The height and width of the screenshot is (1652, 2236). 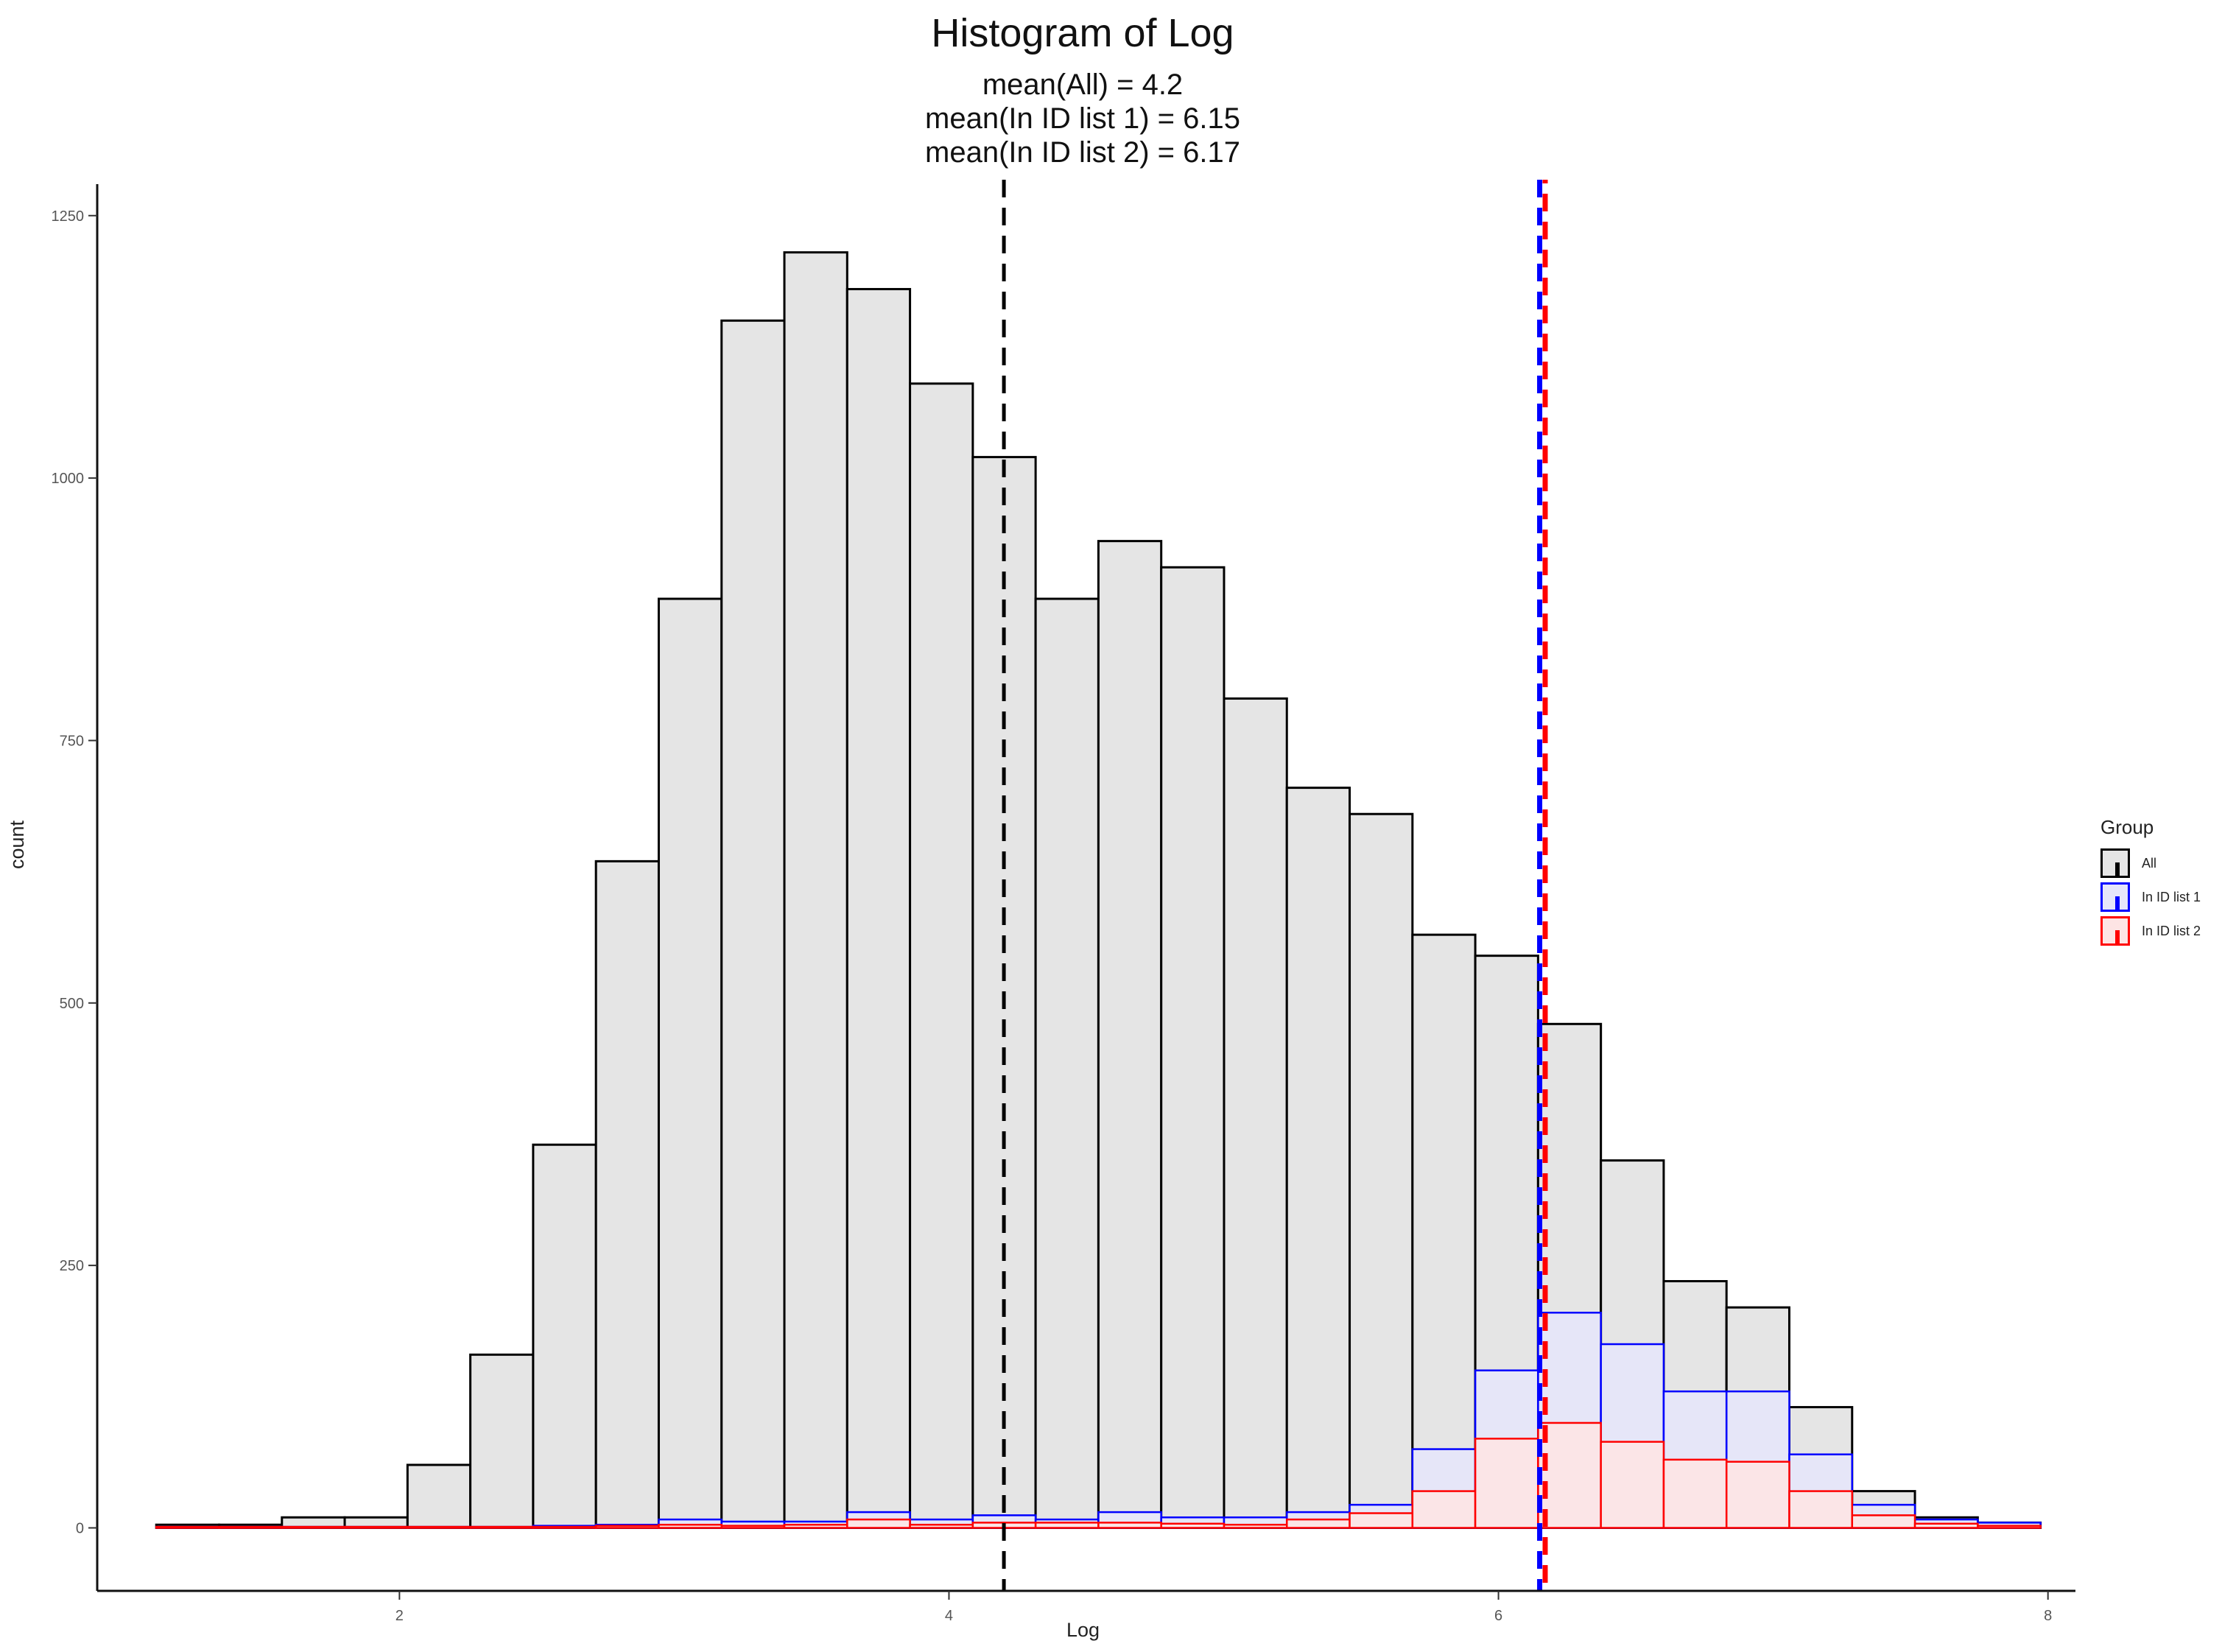 I want to click on legend-title: Group, so click(x=2127, y=827).